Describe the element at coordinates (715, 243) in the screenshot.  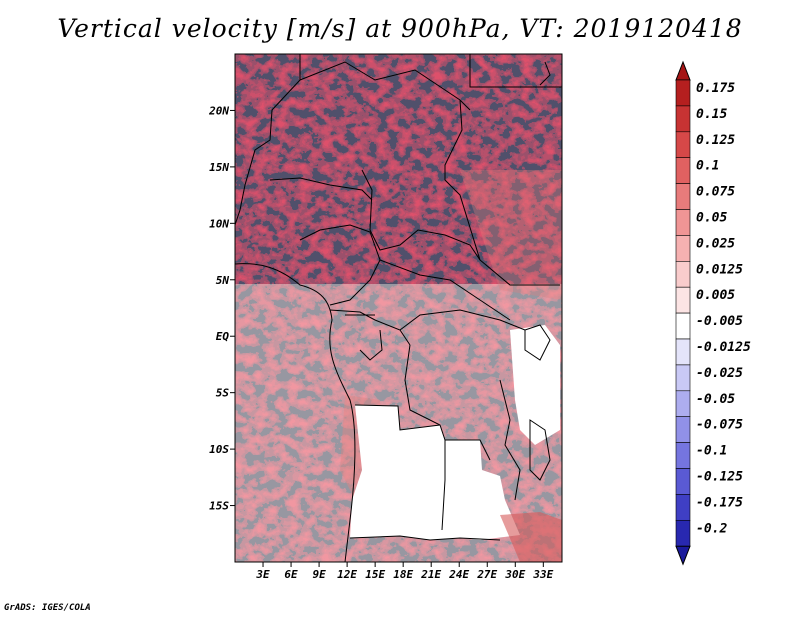
I see `colorbar-label: 0.025` at that location.